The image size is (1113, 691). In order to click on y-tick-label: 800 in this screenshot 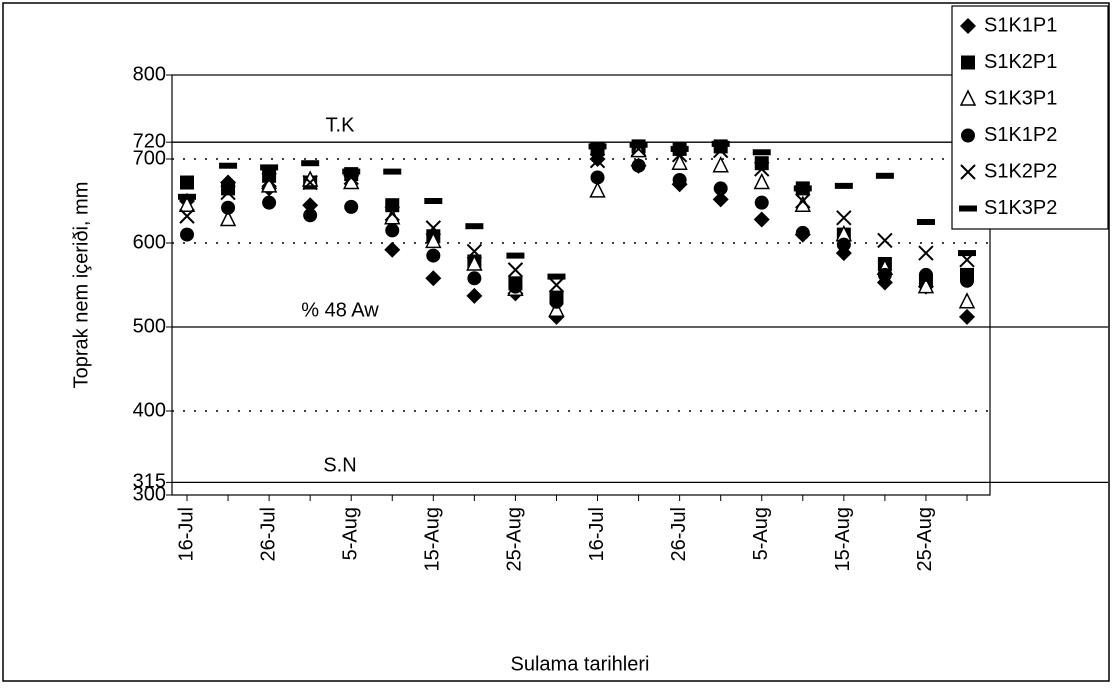, I will do `click(149, 74)`.